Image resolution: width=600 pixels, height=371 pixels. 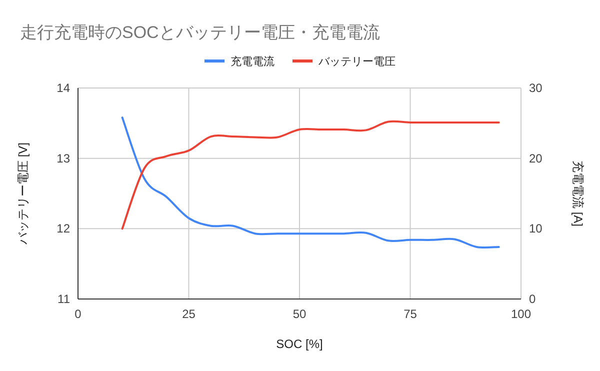 What do you see at coordinates (63, 229) in the screenshot?
I see `y-tick-label: 12` at bounding box center [63, 229].